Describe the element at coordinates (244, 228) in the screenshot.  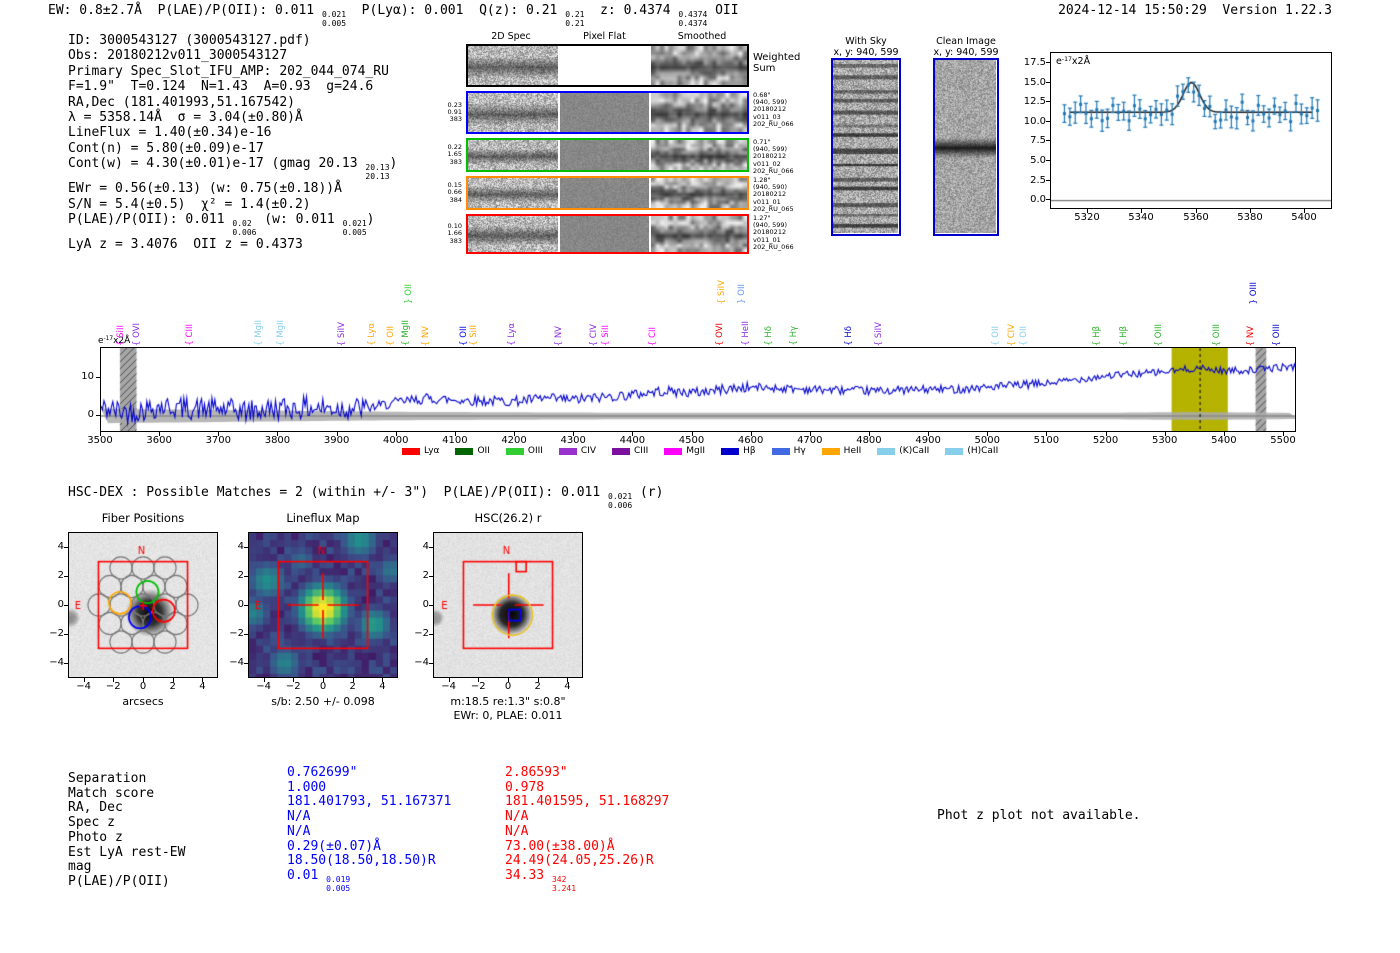
I see `stacked-uncertainty: 0.02 0.006` at that location.